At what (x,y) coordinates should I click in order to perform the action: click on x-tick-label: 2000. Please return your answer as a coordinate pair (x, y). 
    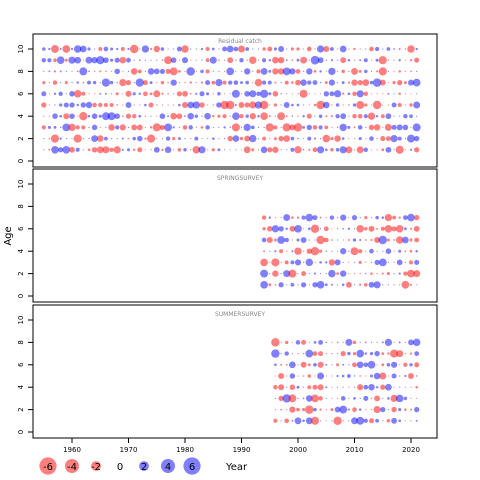
    Looking at the image, I should click on (298, 450).